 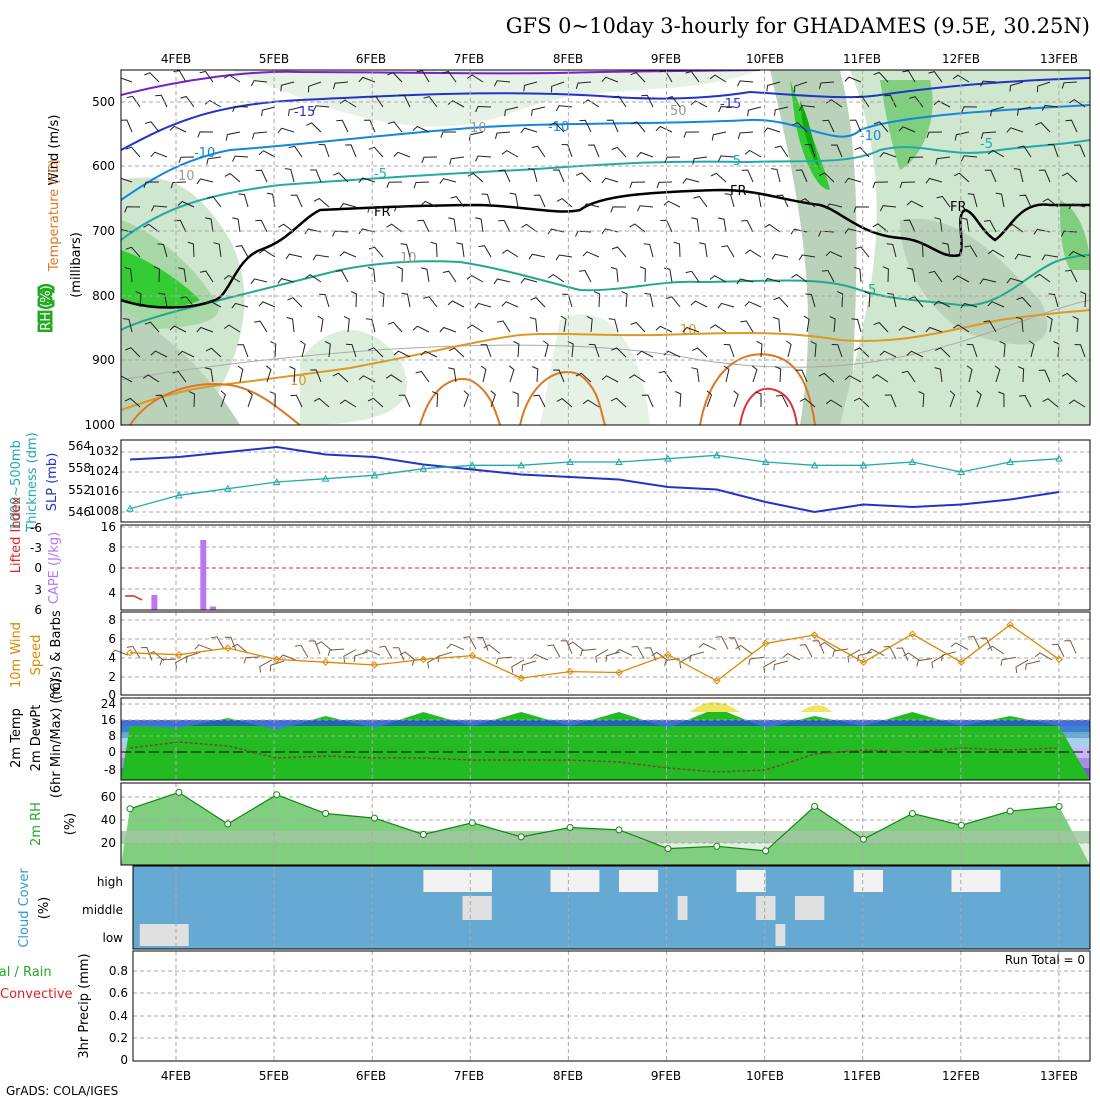 What do you see at coordinates (666, 59) in the screenshot?
I see `top-date-label-5: 9FEB` at bounding box center [666, 59].